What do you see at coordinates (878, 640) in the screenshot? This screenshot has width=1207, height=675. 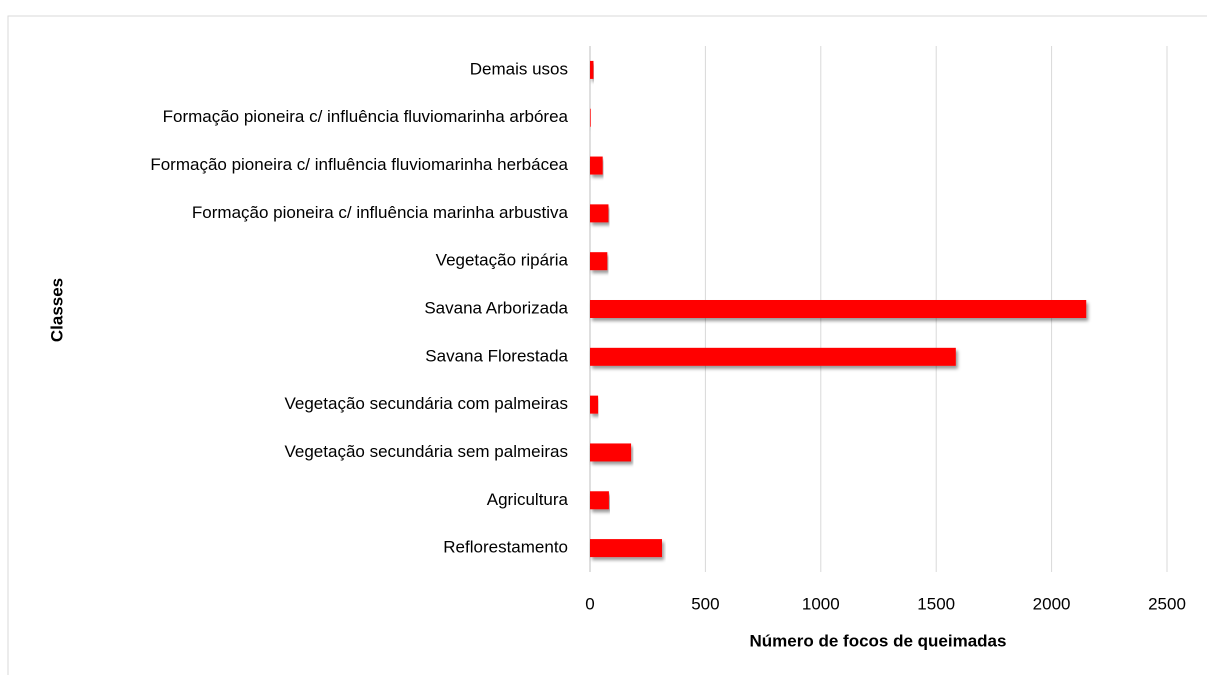 I see `x-axis-label: Número de focos de queimadas` at bounding box center [878, 640].